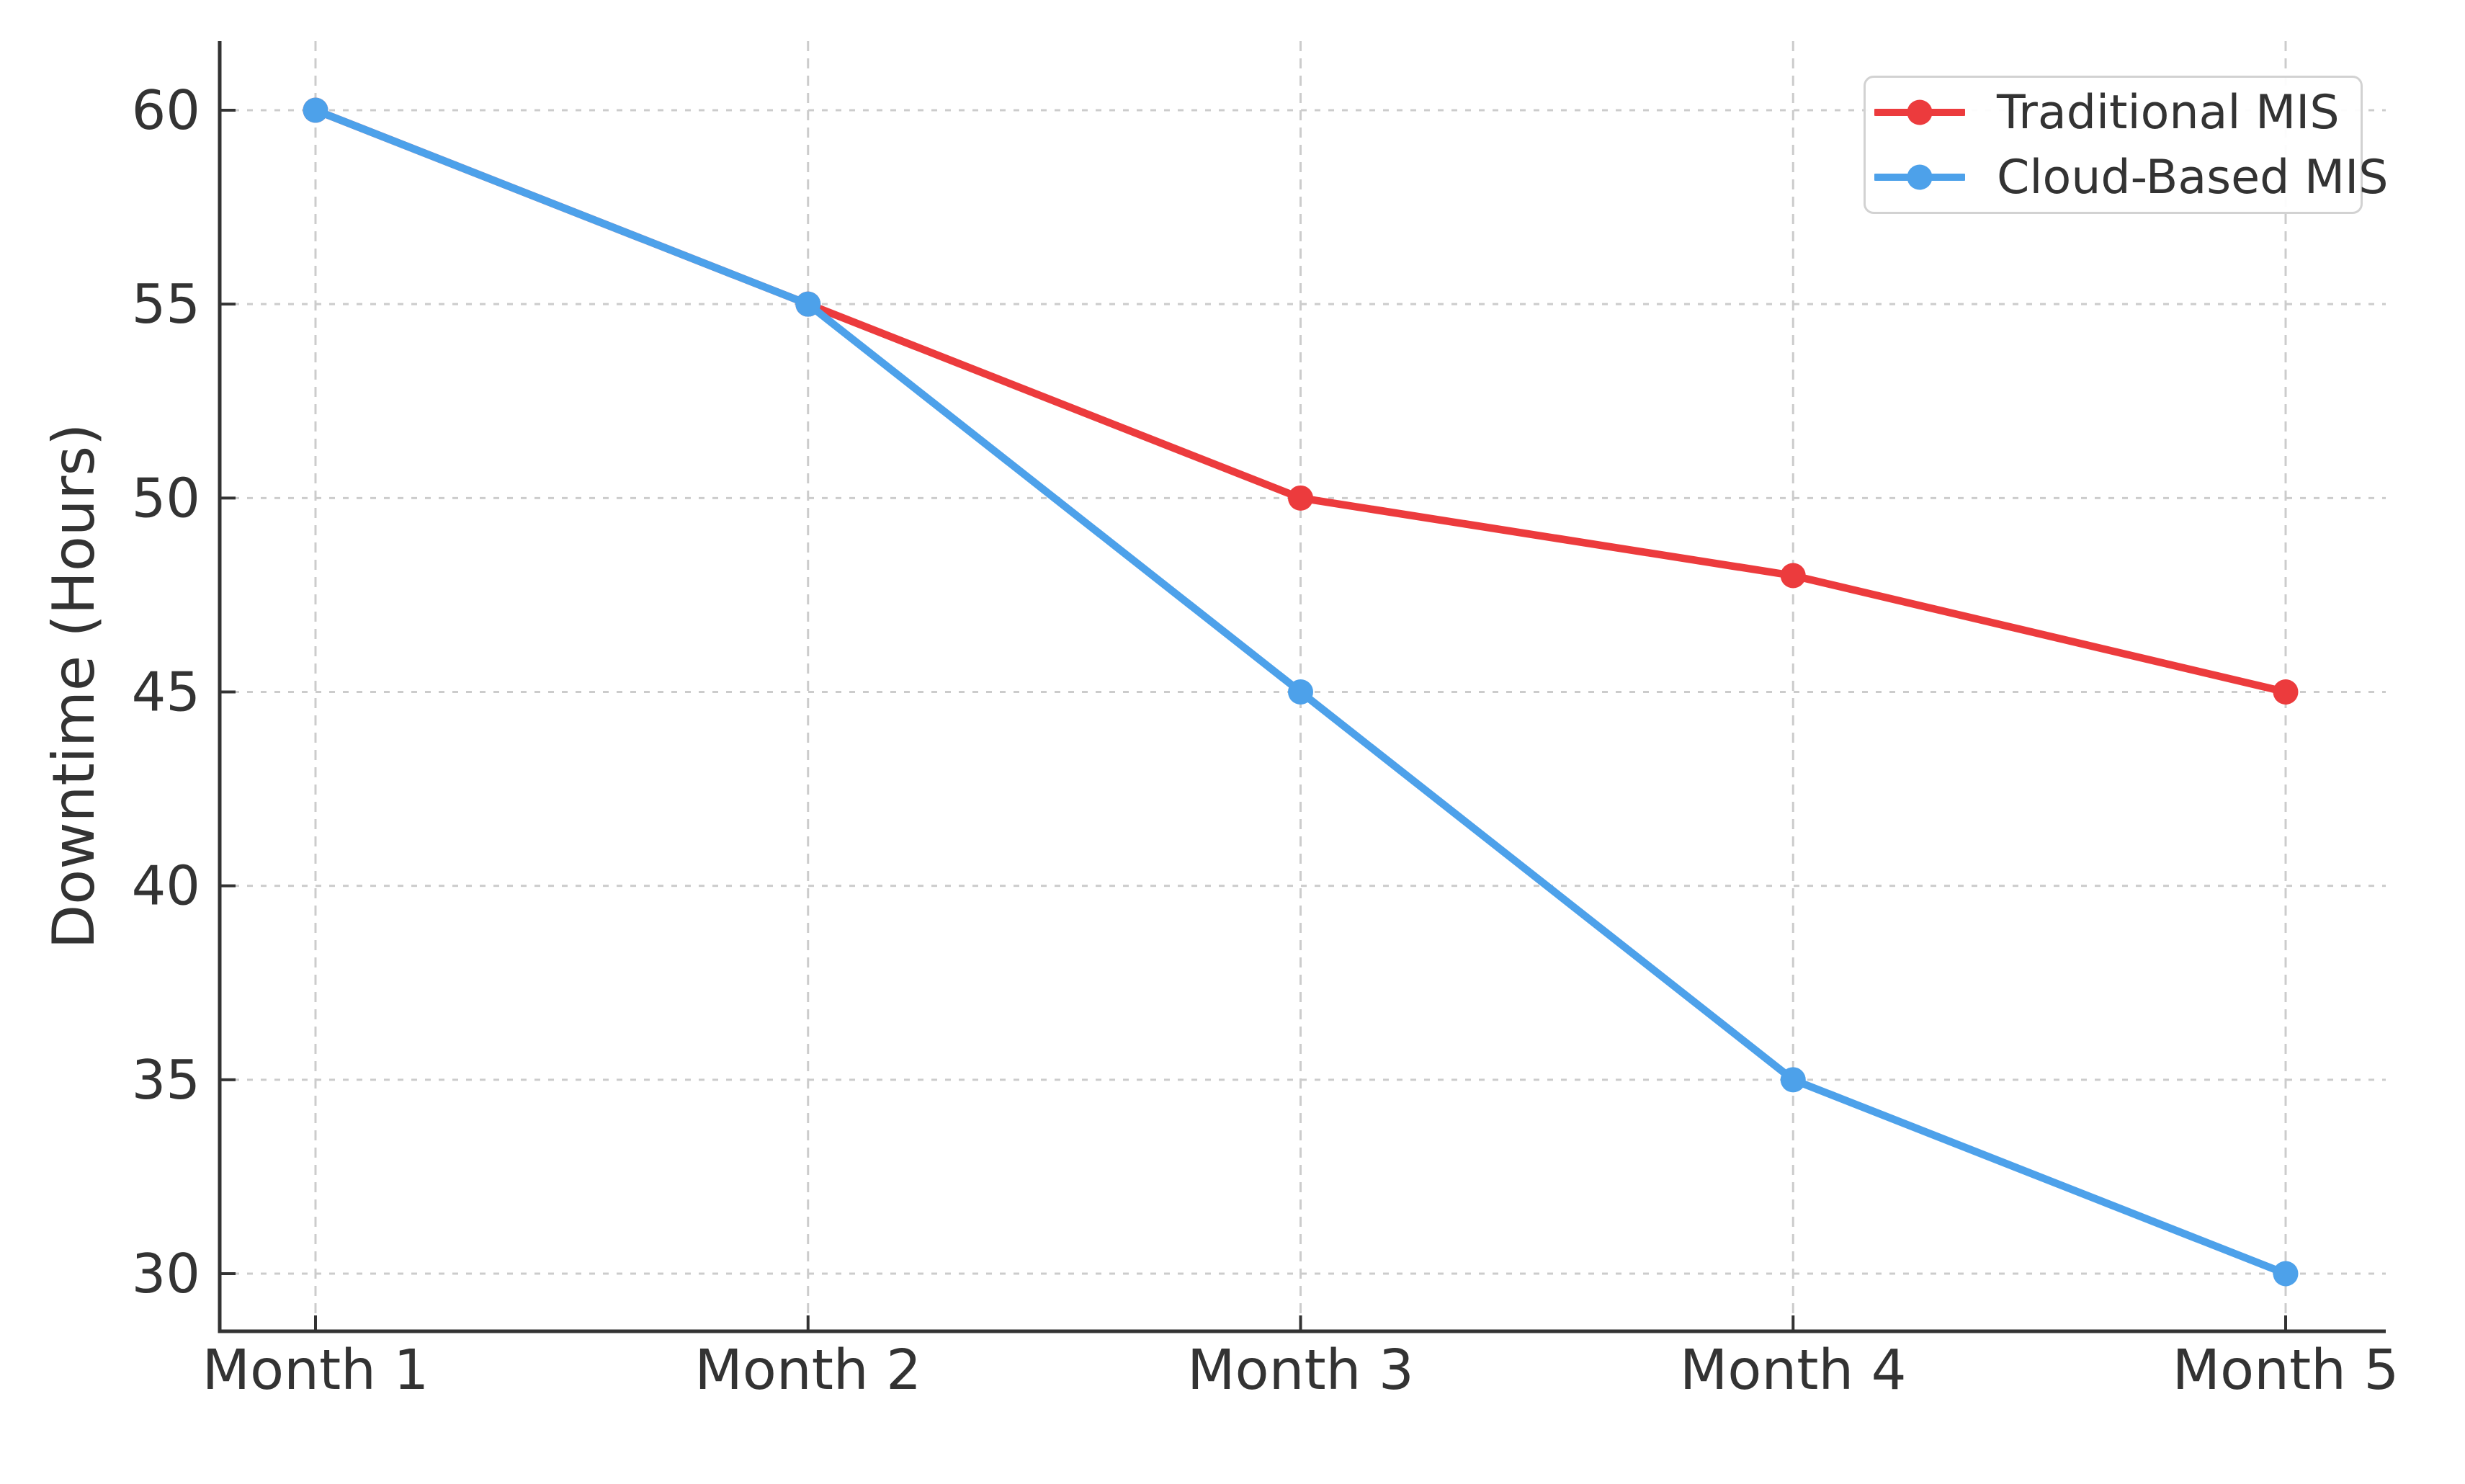  What do you see at coordinates (1793, 1370) in the screenshot?
I see `x-tick-label: Month 4` at bounding box center [1793, 1370].